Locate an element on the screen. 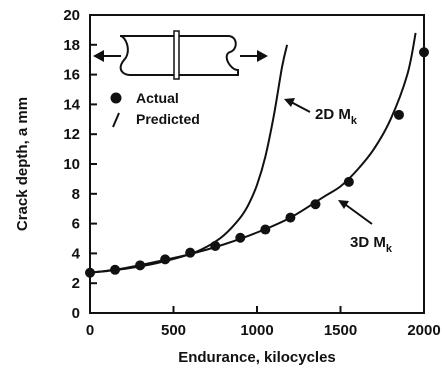 This screenshot has height=373, width=443. specimen-inset is located at coordinates (180, 55).